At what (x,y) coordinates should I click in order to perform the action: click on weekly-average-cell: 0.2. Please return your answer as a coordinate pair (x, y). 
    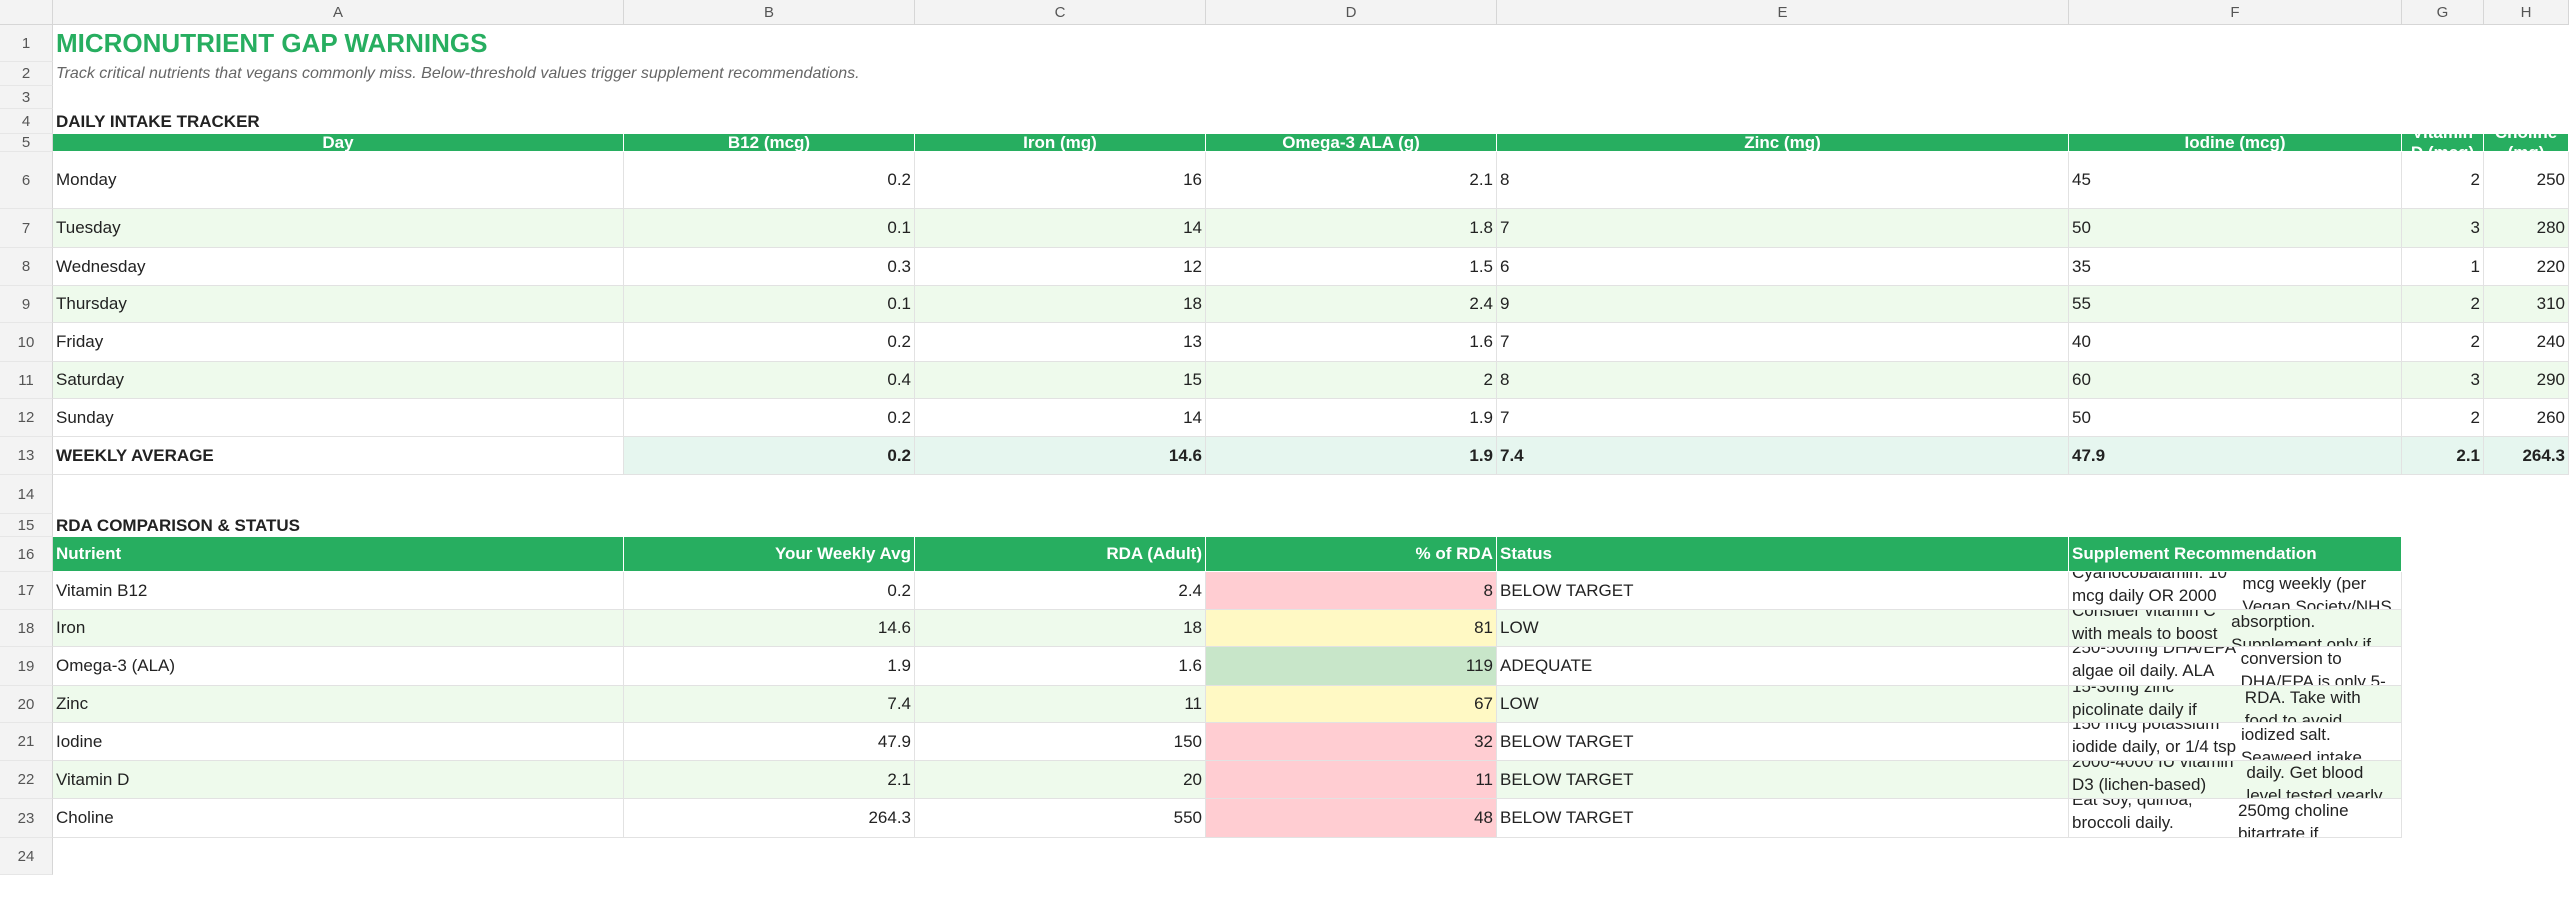
    Looking at the image, I should click on (769, 456).